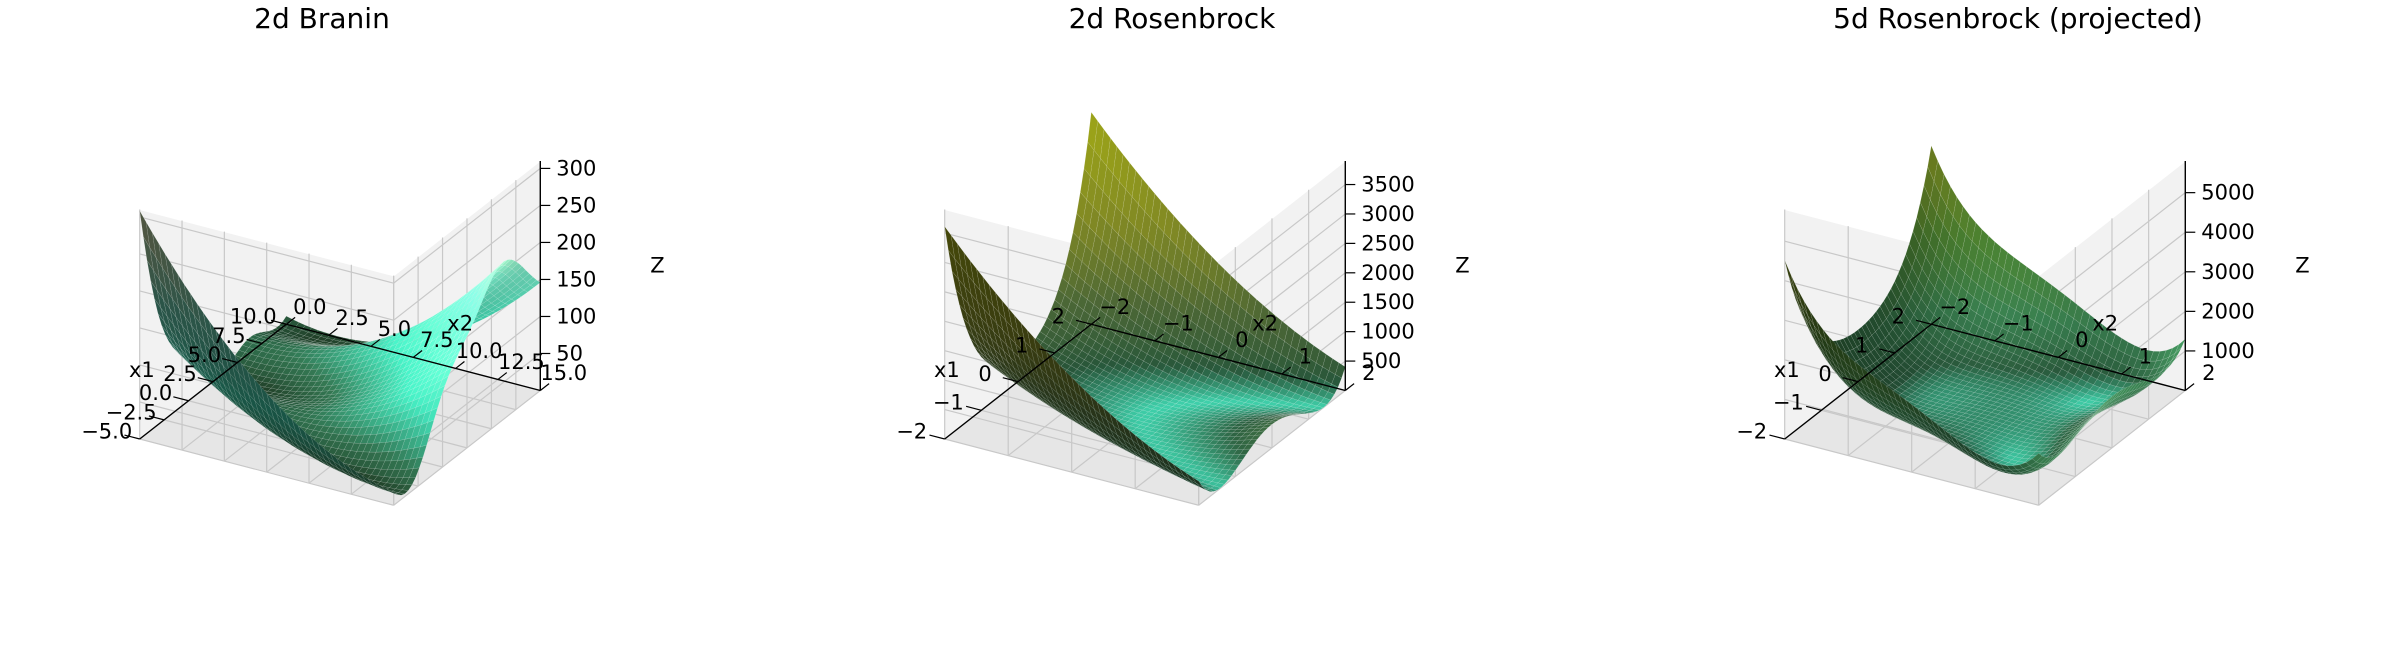  What do you see at coordinates (467, 448) in the screenshot?
I see `grid-line-y` at bounding box center [467, 448].